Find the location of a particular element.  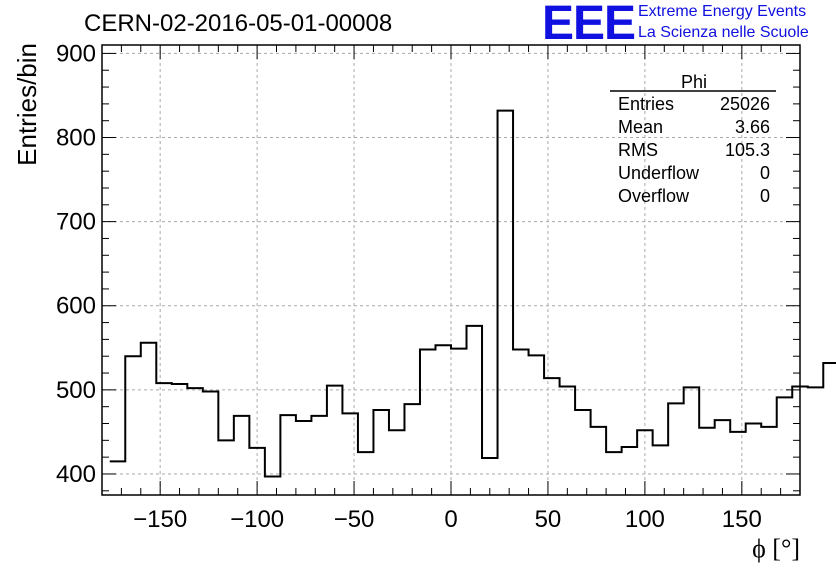

y-tick-label: 700 is located at coordinates (76, 222).